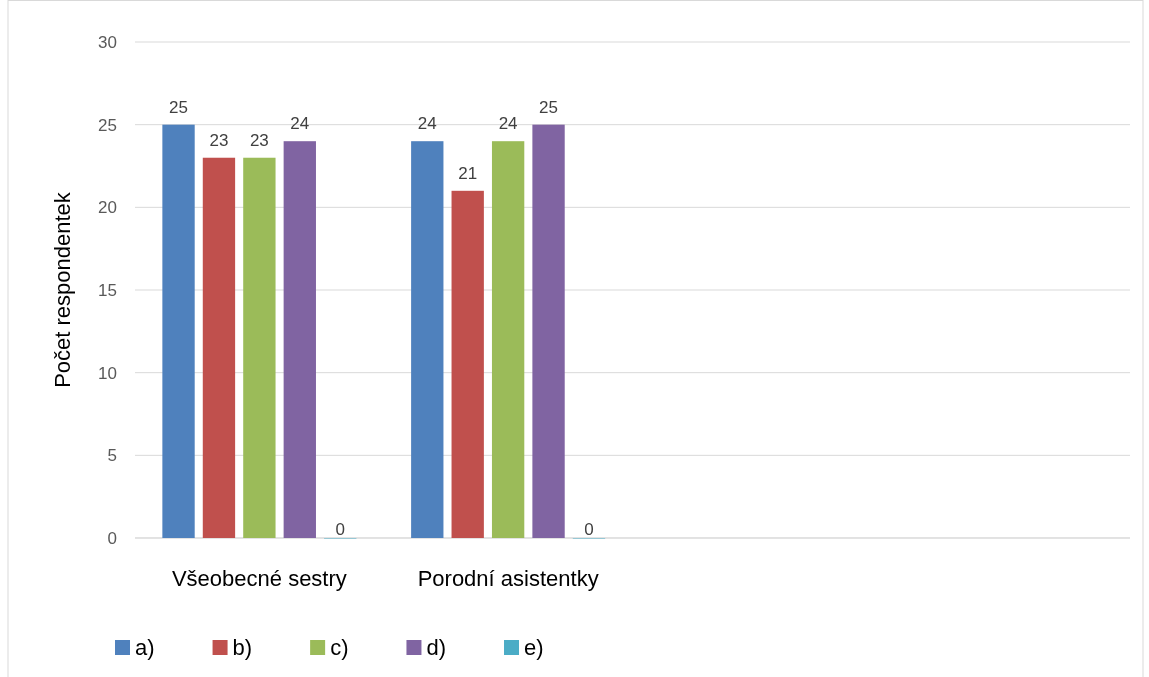 The width and height of the screenshot is (1149, 677). I want to click on y-tick-label: 20, so click(107, 208).